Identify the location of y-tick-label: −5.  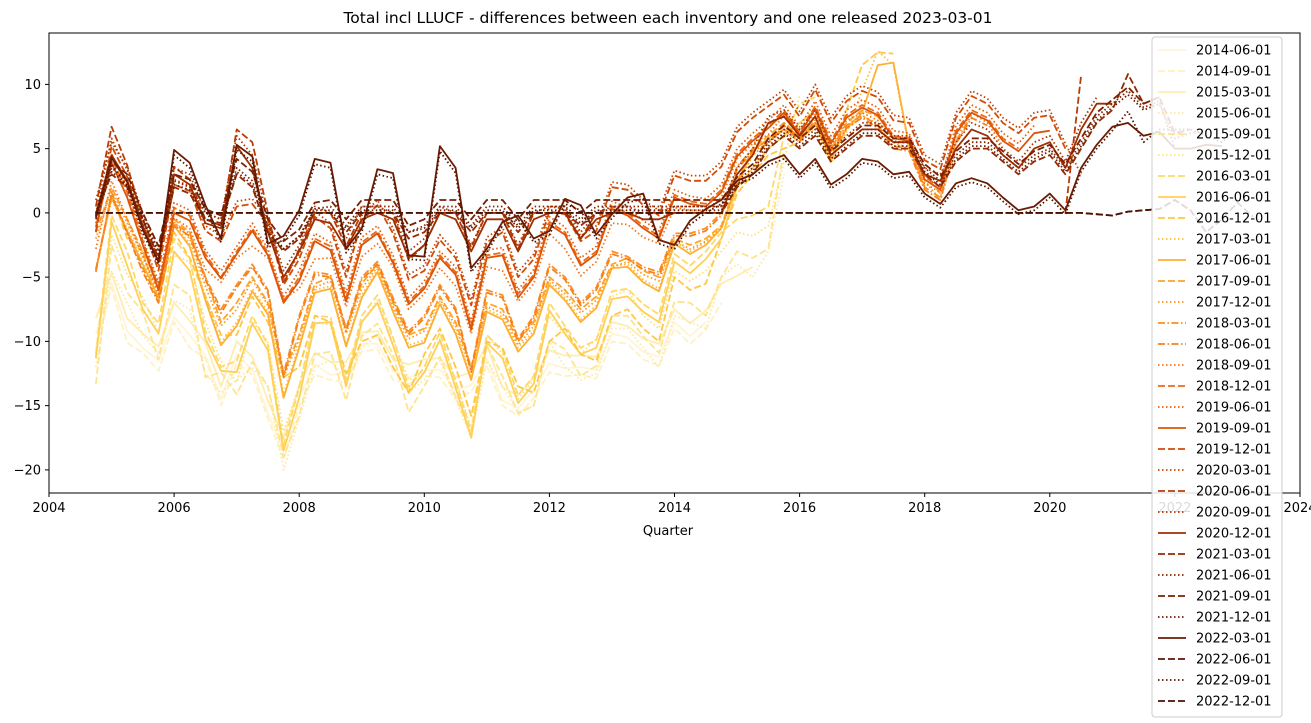
(31, 278).